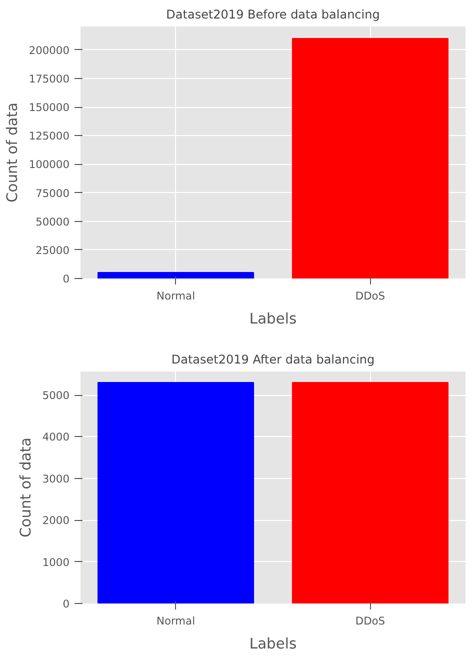 The image size is (475, 662). Describe the element at coordinates (273, 15) in the screenshot. I see `chart-title: Dataset2019 Before data balancing` at that location.